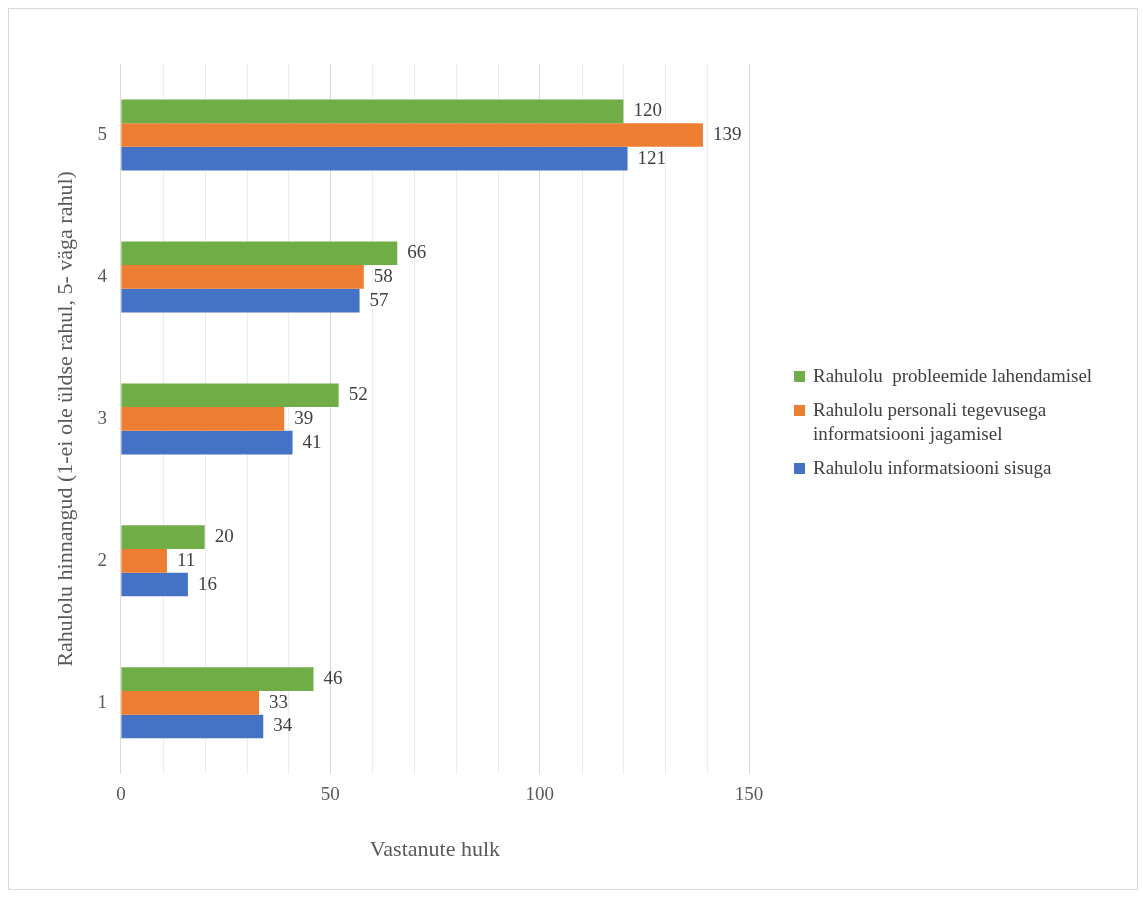 The image size is (1143, 897). What do you see at coordinates (953, 376) in the screenshot?
I see `legend-label: Rahulolu probleemide lahendamisel` at bounding box center [953, 376].